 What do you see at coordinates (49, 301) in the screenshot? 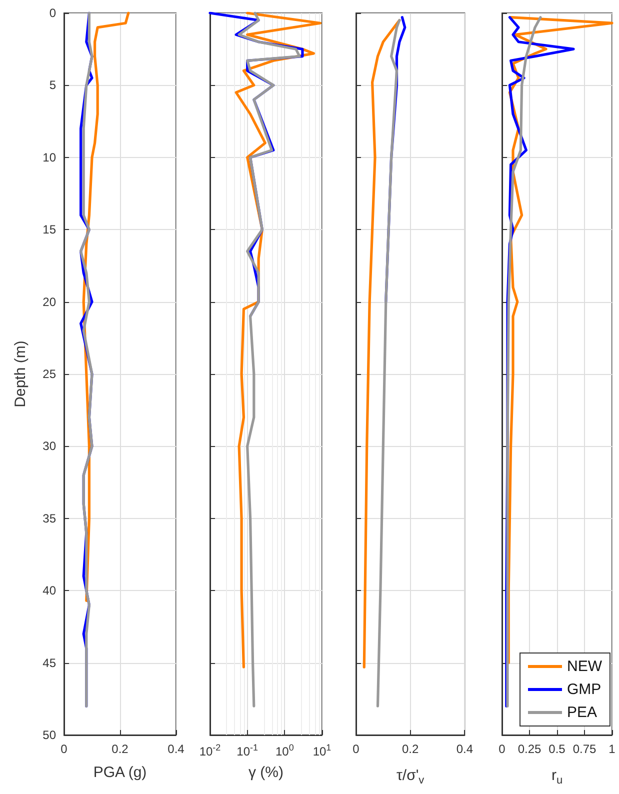
I see `y-tick-label: 20` at bounding box center [49, 301].